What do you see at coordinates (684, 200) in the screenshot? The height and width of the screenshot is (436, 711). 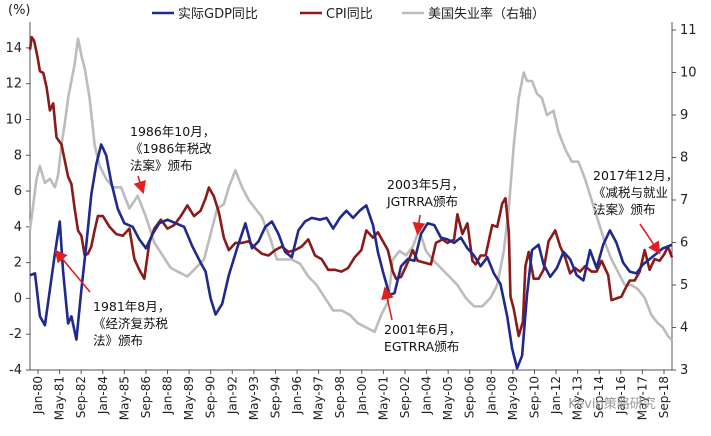 I see `right-tick-label: 7` at bounding box center [684, 200].